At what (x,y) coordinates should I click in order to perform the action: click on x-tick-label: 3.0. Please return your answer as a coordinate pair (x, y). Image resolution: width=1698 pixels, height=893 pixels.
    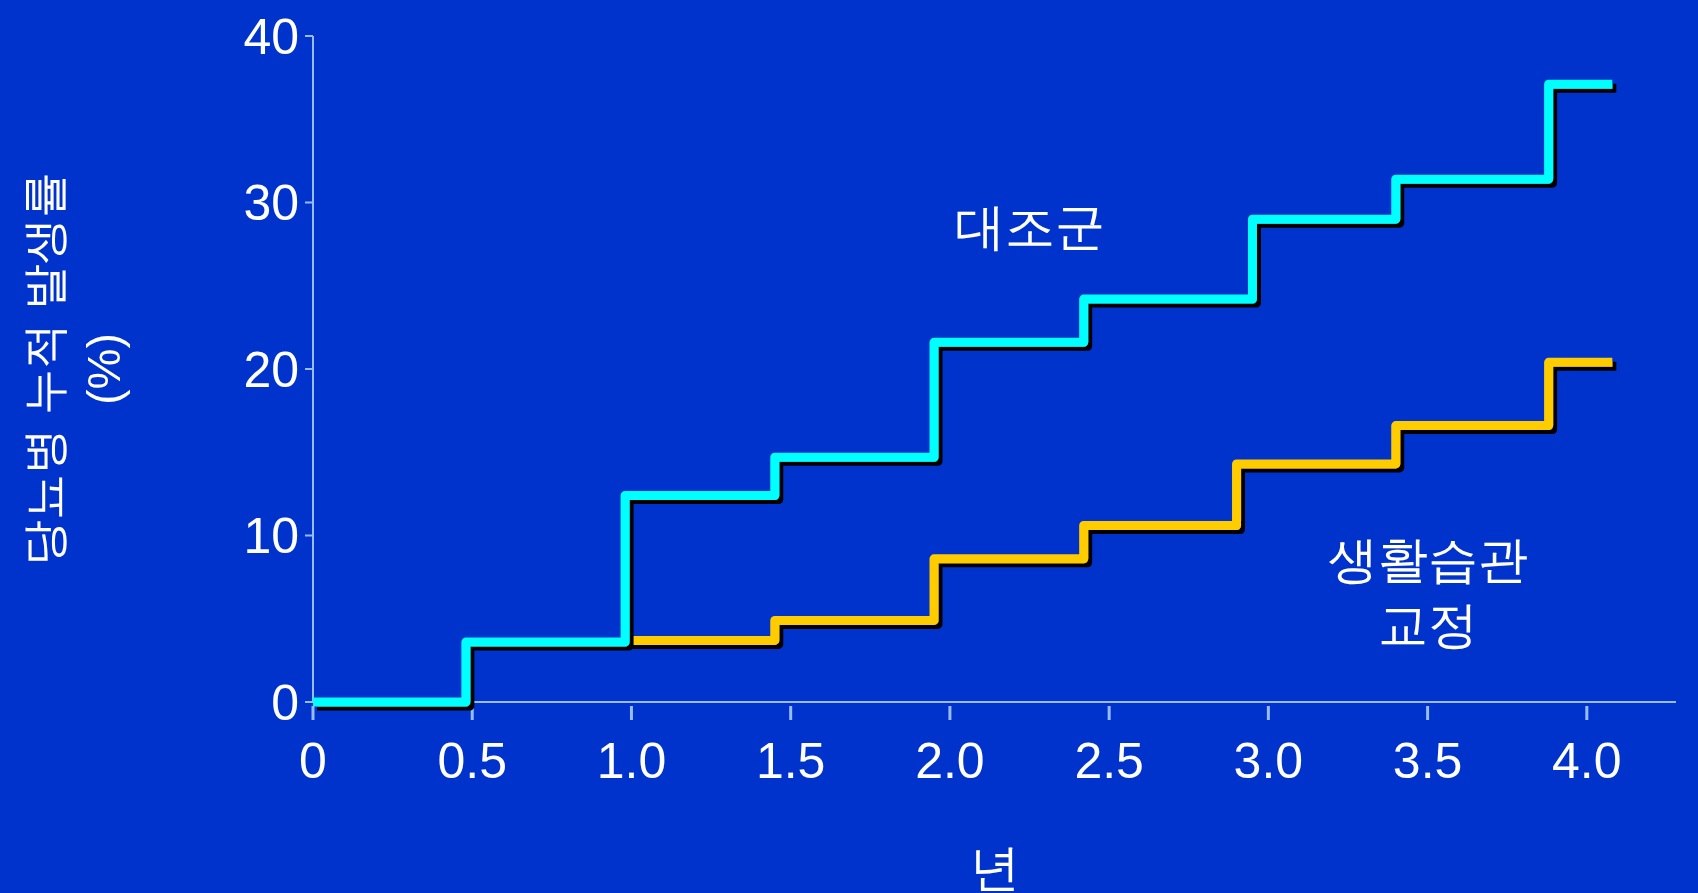
    Looking at the image, I should click on (1268, 761).